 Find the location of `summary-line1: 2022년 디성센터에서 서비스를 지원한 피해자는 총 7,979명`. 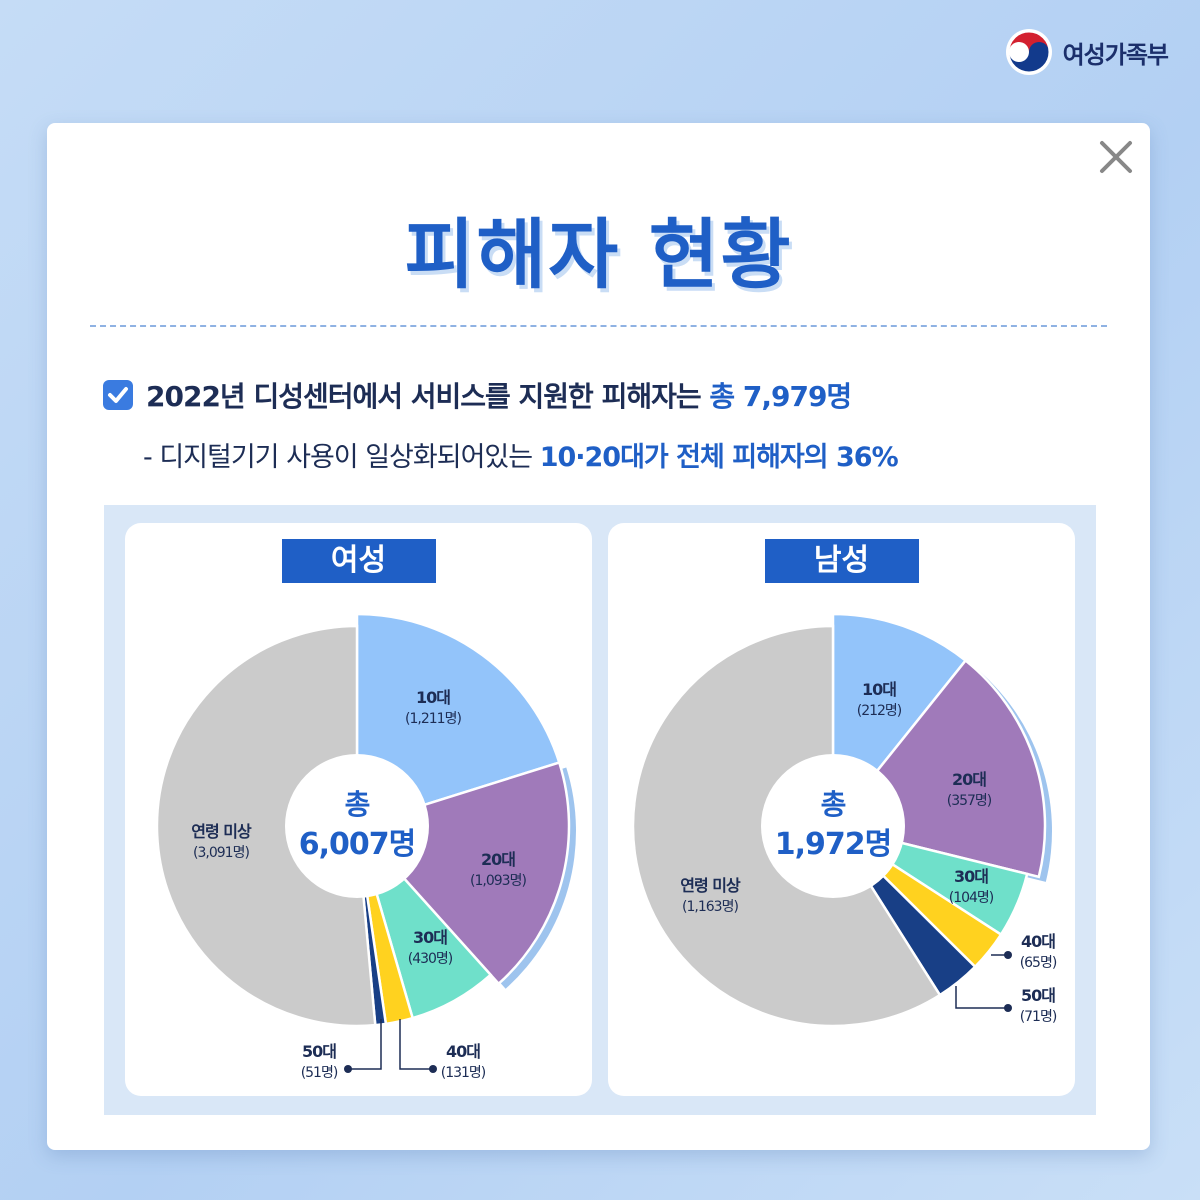

summary-line1: 2022년 디성센터에서 서비스를 지원한 피해자는 총 7,979명 is located at coordinates (477, 395).